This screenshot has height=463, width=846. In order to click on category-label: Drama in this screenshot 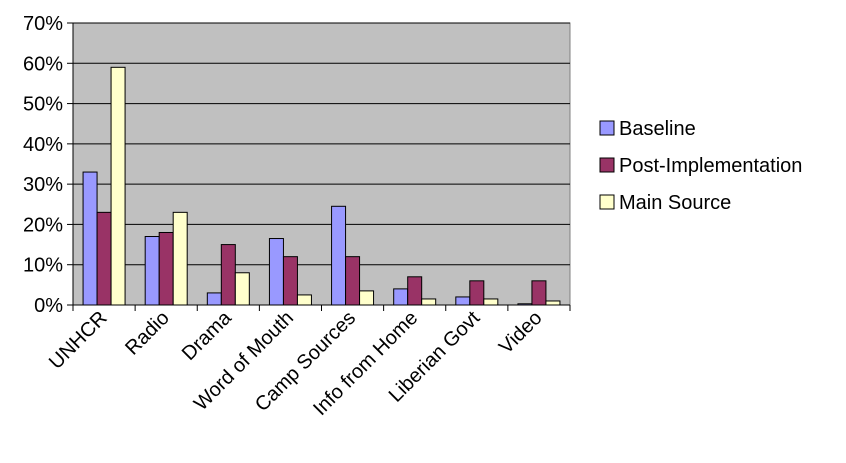, I will do `click(207, 335)`.